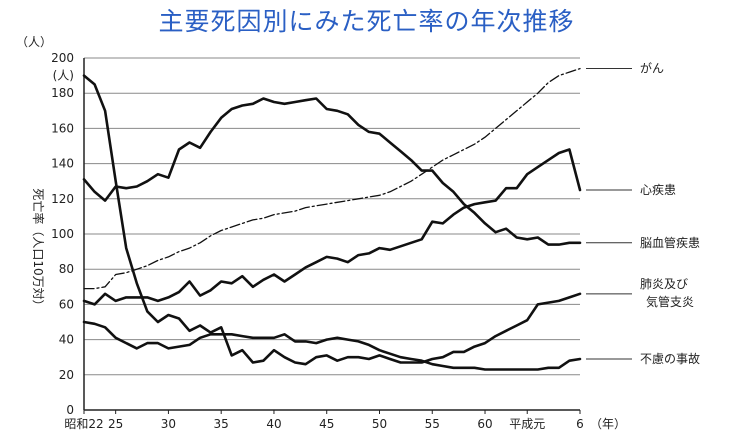 The image size is (733, 441). Describe the element at coordinates (66, 304) in the screenshot. I see `y-tick-label: 60` at that location.